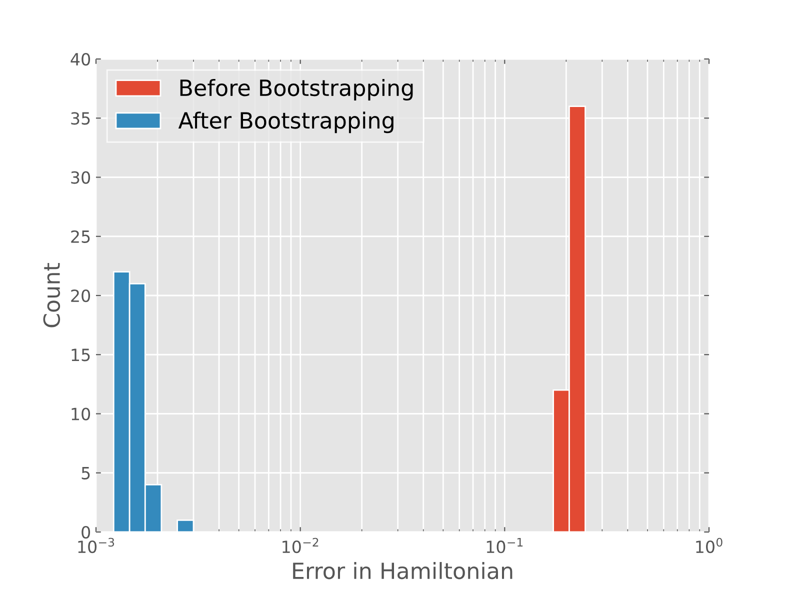  What do you see at coordinates (51, 295) in the screenshot?
I see `y-axis-title: Count` at bounding box center [51, 295].